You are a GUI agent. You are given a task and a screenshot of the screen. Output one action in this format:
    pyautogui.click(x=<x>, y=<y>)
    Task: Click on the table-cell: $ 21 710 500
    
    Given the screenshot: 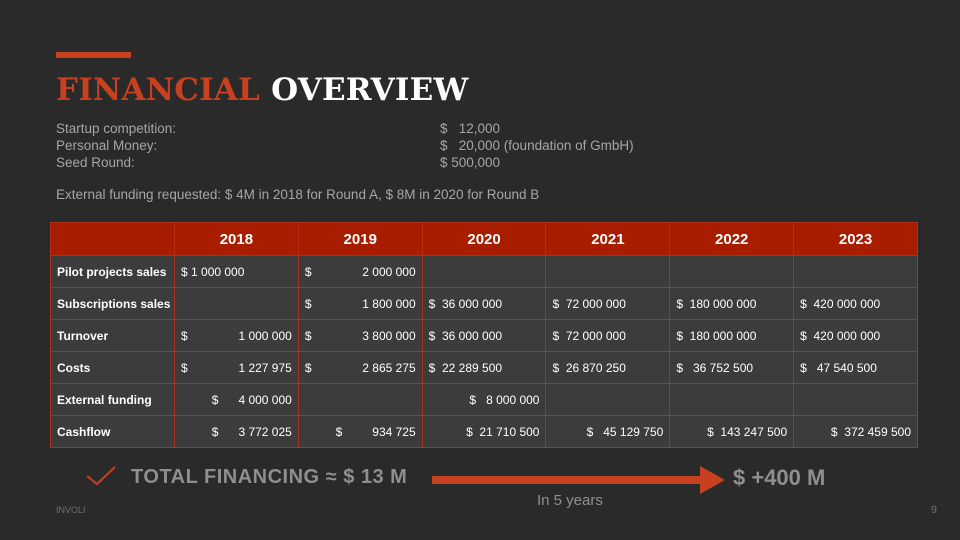 What is the action you would take?
    pyautogui.click(x=484, y=431)
    